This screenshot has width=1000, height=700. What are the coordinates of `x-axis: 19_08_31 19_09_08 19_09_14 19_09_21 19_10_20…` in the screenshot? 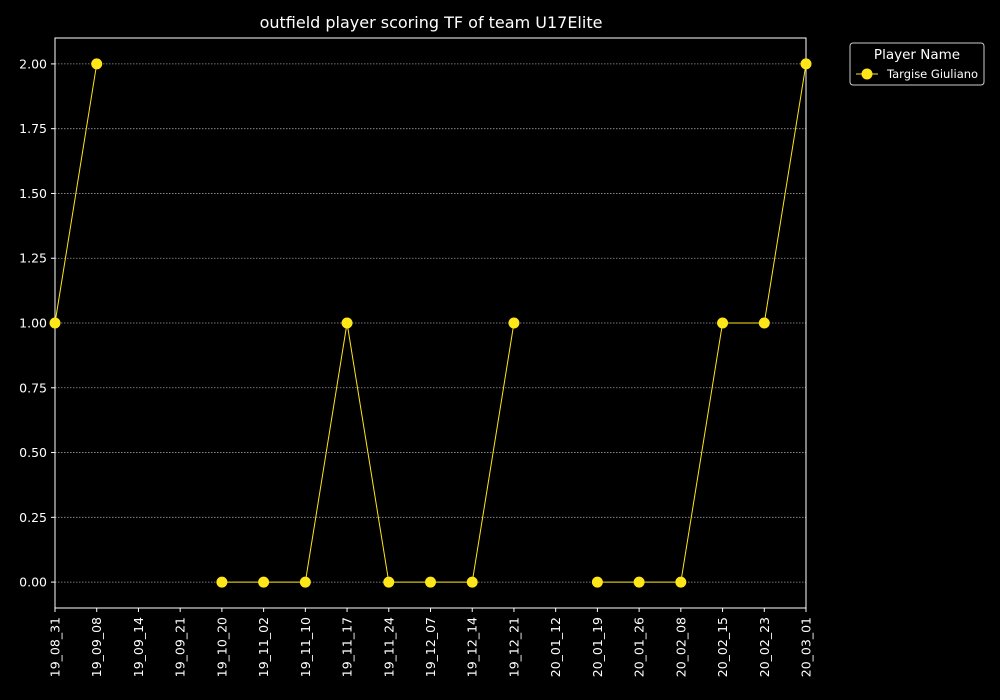 It's located at (431, 642).